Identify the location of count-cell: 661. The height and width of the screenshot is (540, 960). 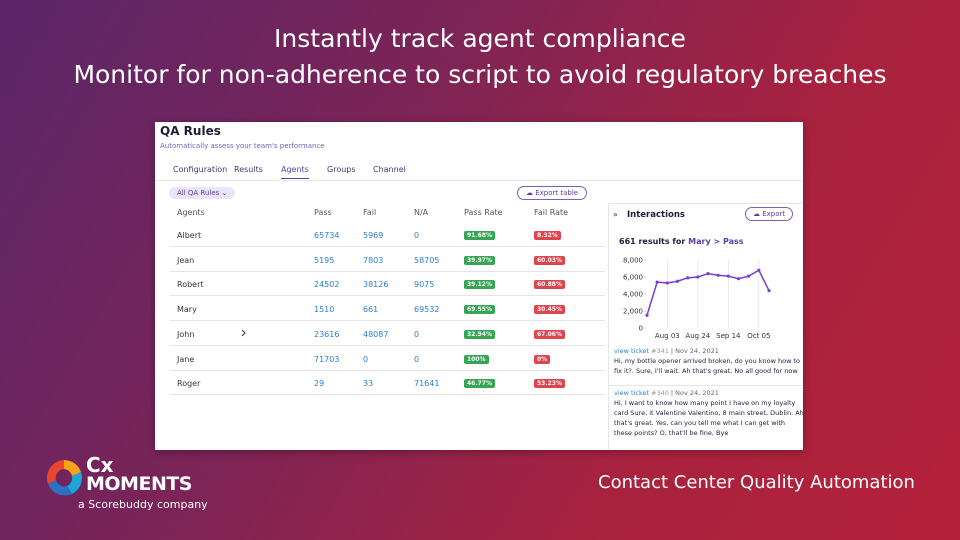
(371, 310).